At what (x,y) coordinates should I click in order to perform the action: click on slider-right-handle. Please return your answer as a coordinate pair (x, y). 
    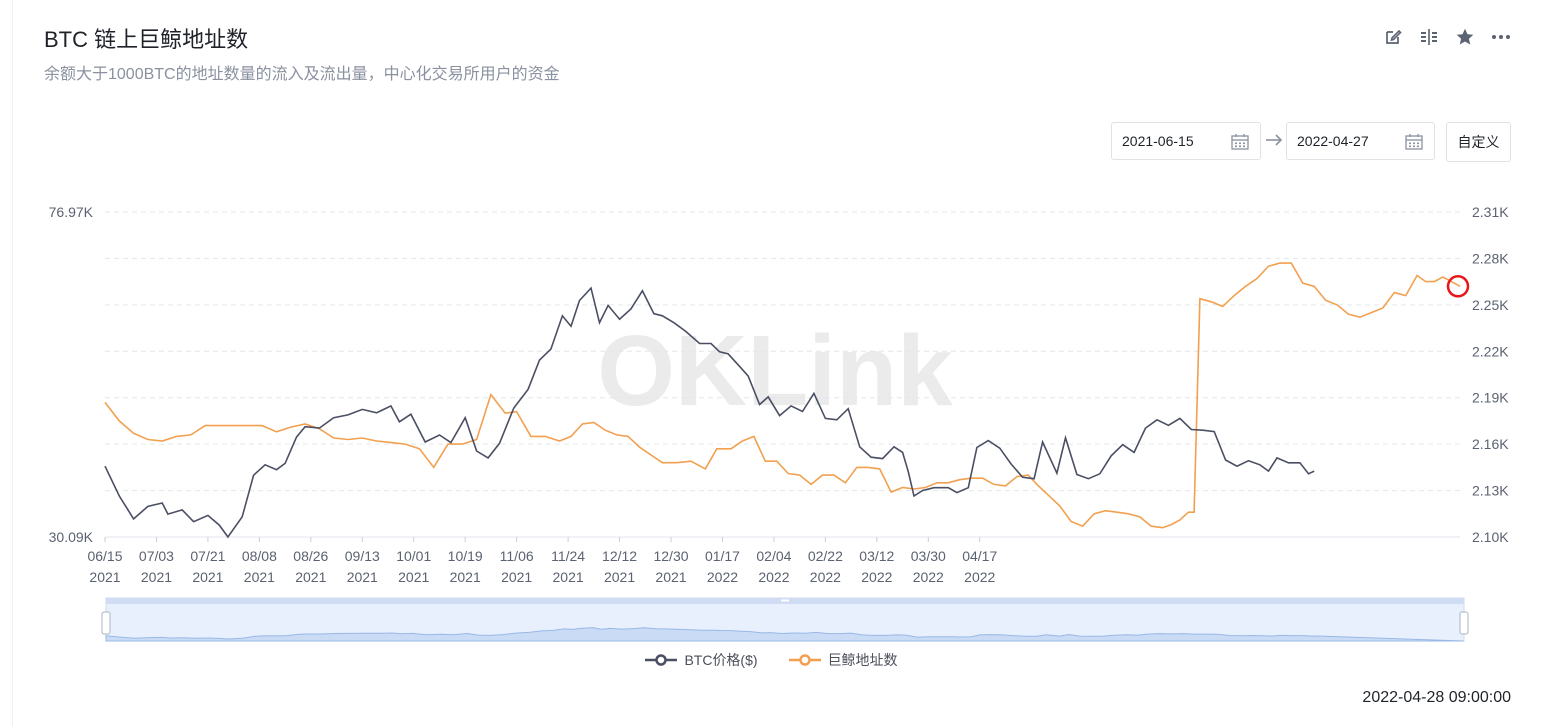
    Looking at the image, I should click on (1464, 623).